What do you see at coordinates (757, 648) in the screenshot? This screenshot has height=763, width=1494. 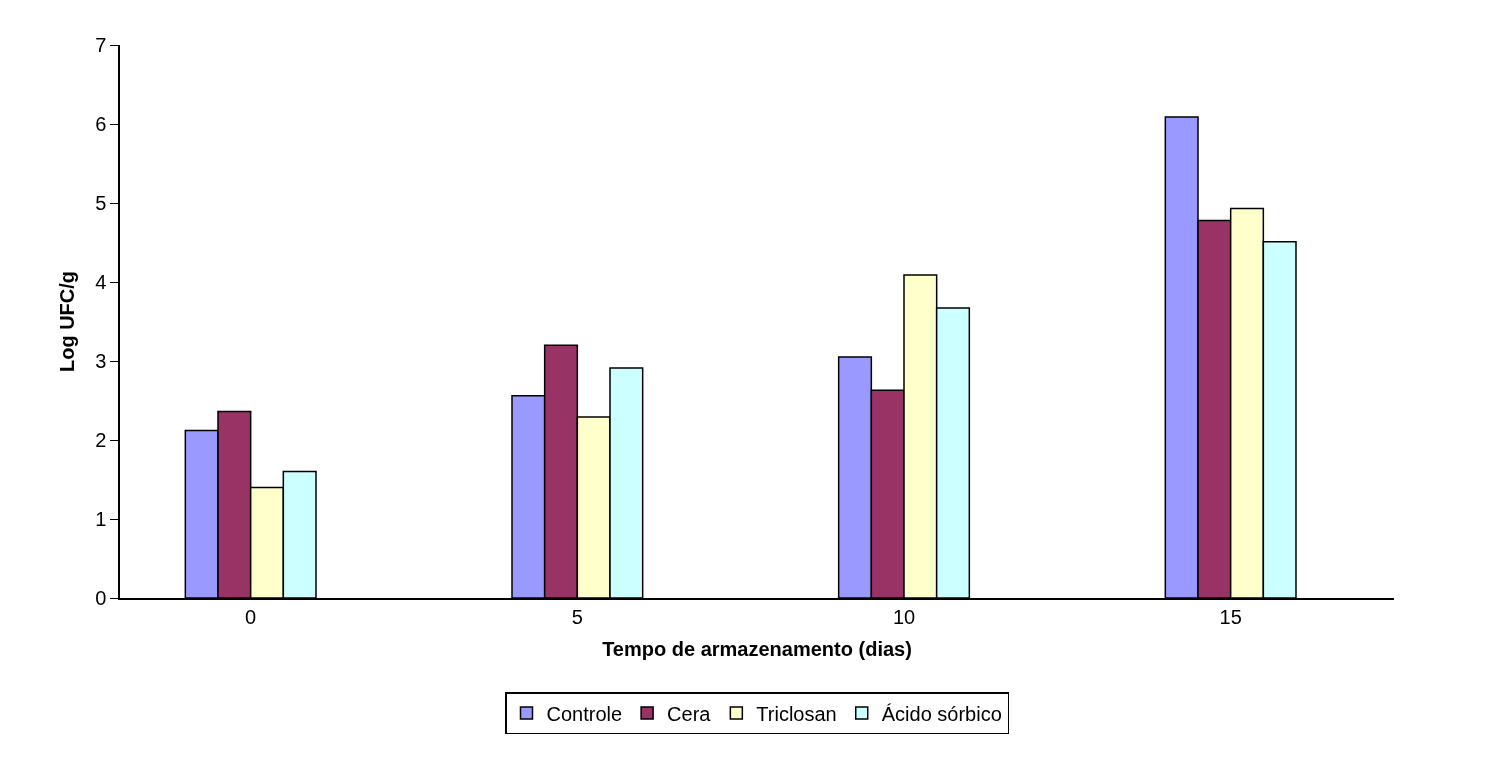 I see `x-axis-title: Tempo de armazenamento (dias)` at bounding box center [757, 648].